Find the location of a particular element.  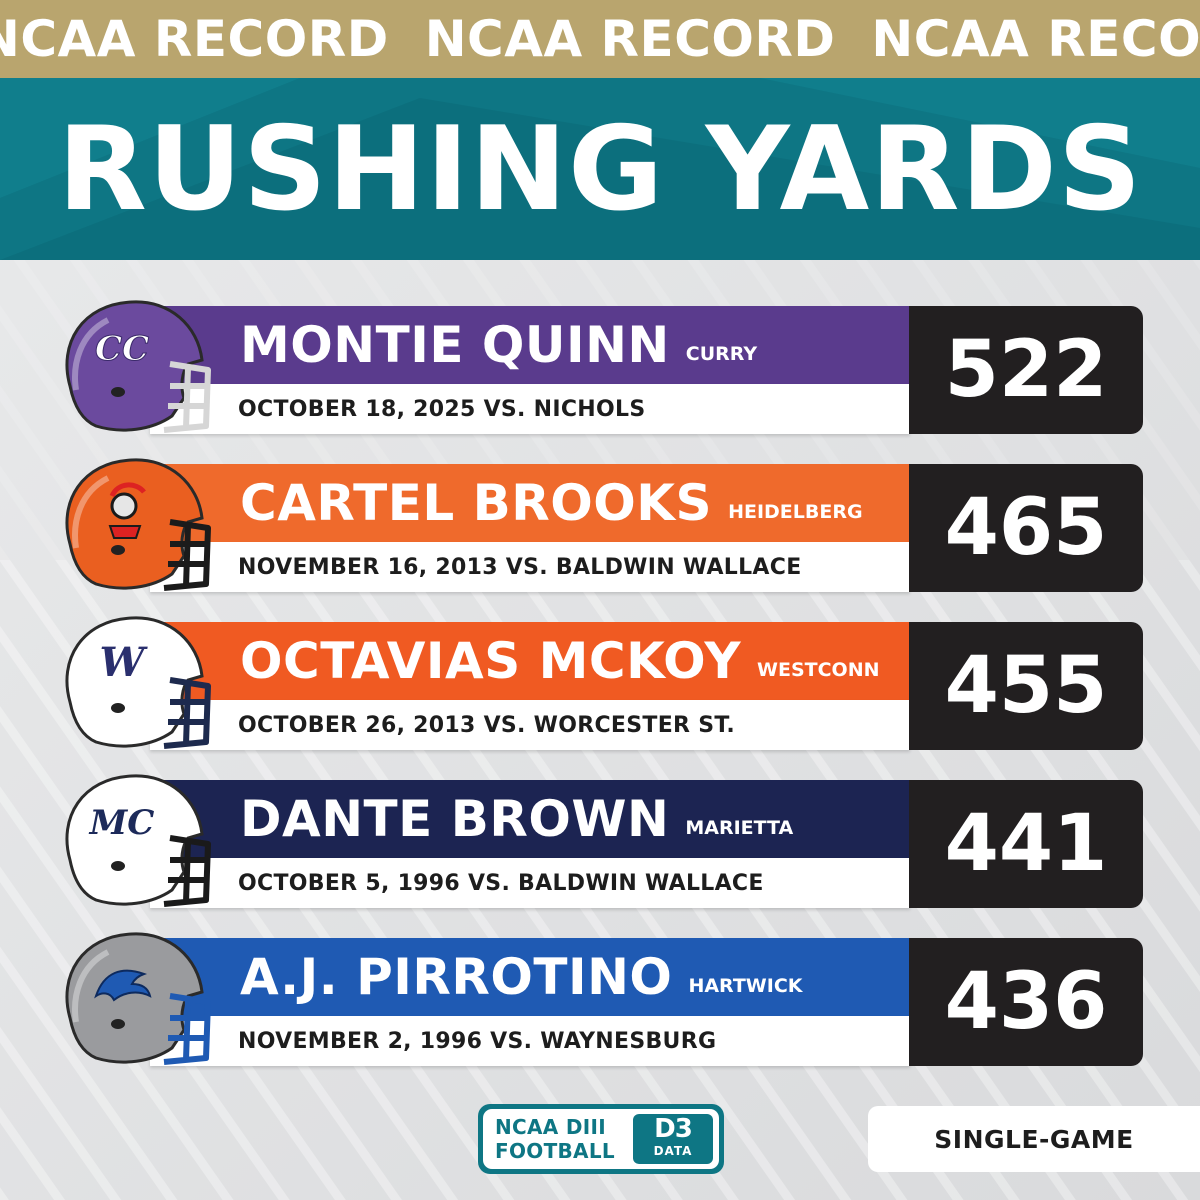

helmet-logo-text: MC is located at coordinates (122, 823).